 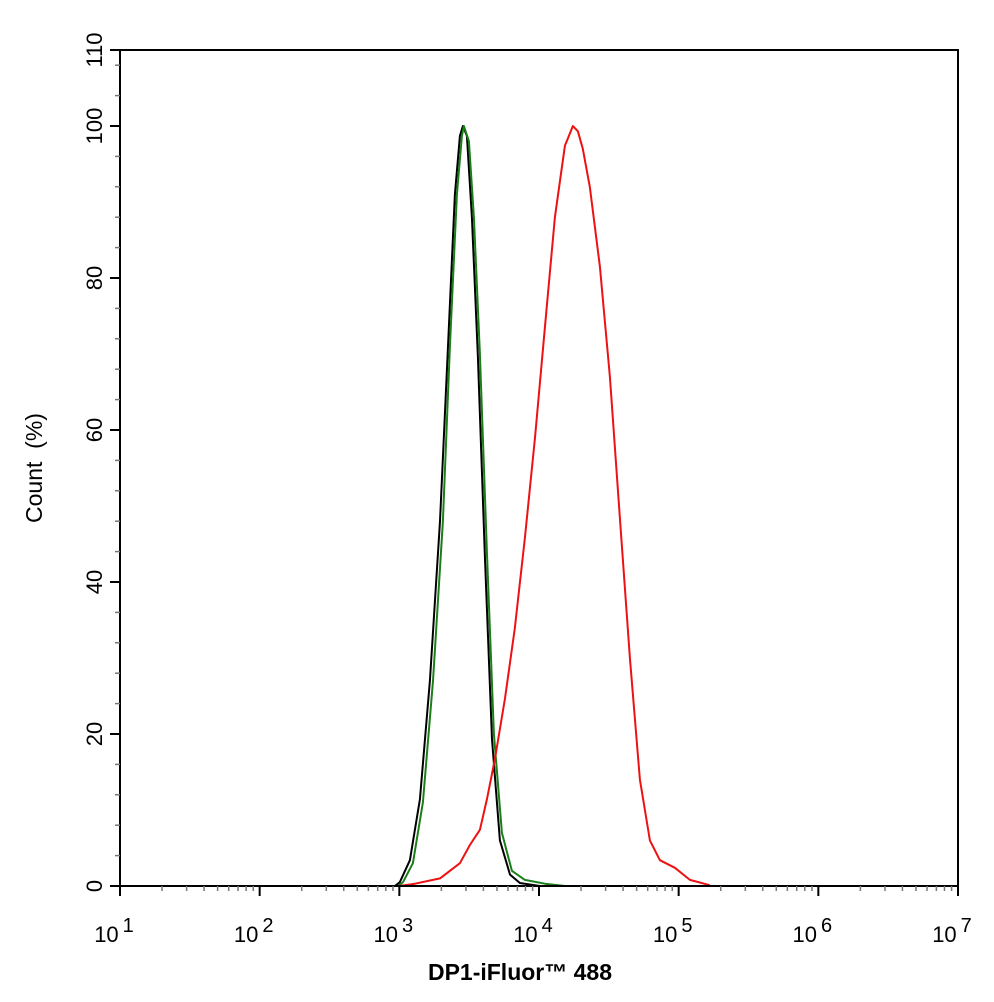 What do you see at coordinates (813, 931) in the screenshot?
I see `x-tick-label: 10 6` at bounding box center [813, 931].